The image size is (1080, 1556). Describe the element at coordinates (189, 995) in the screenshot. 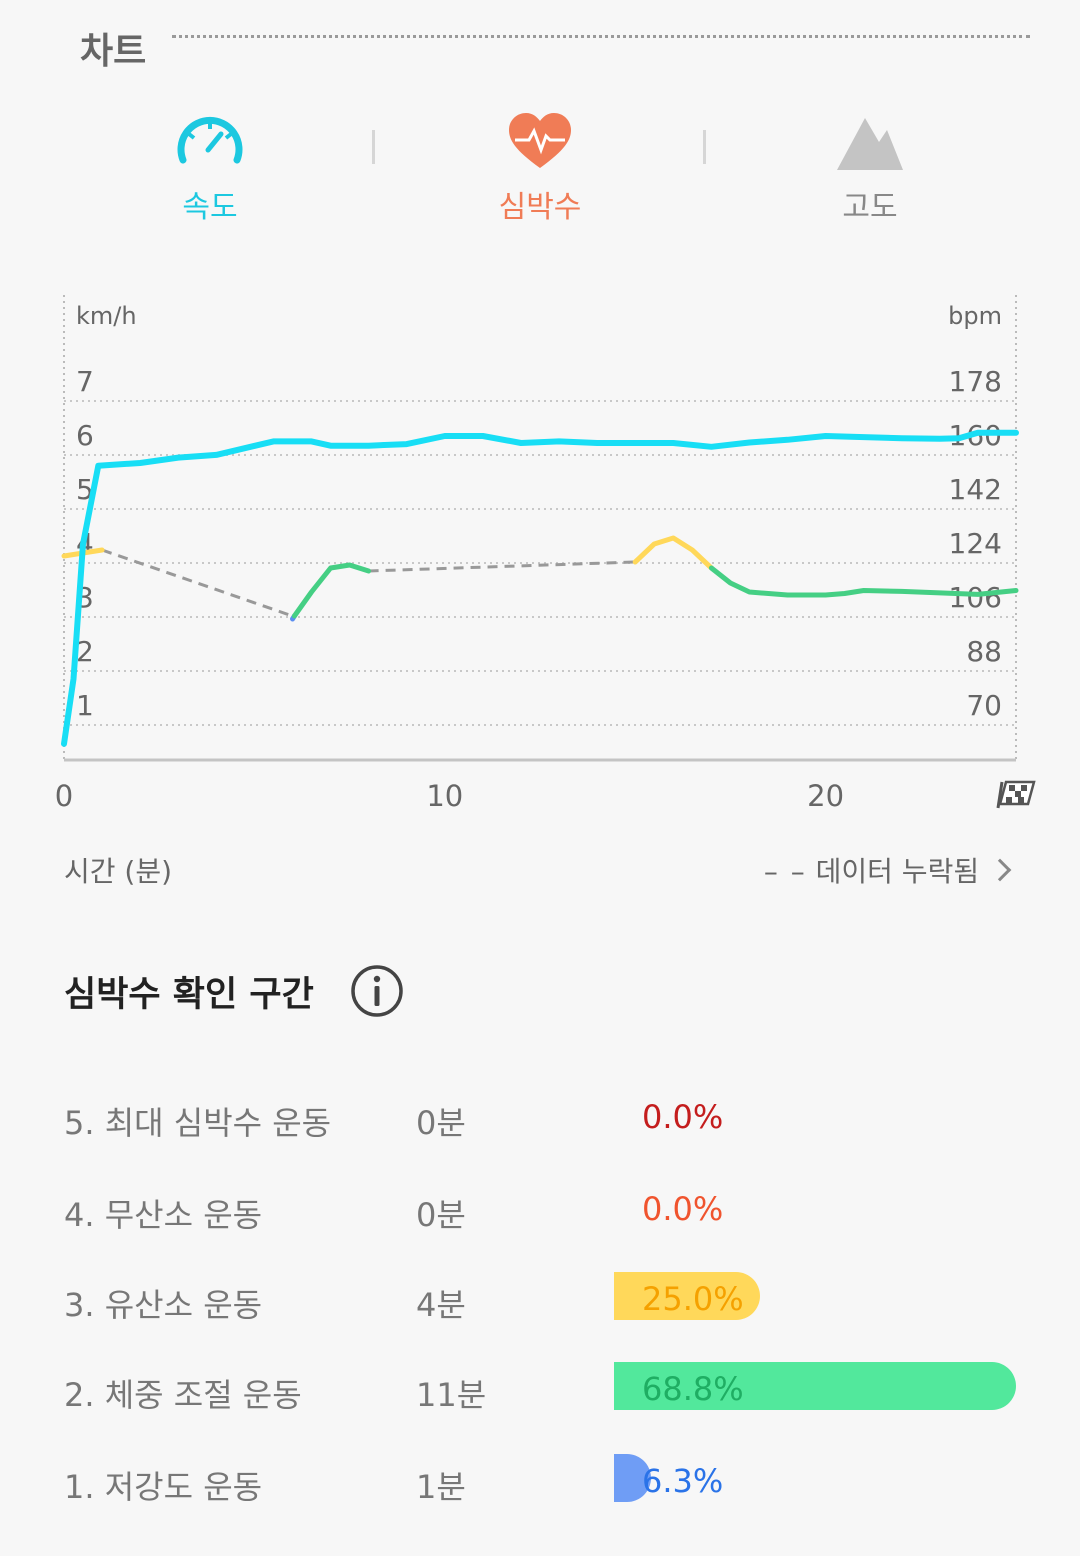

I see `heart-rate-zones-title: 심박수 확인 구간` at that location.